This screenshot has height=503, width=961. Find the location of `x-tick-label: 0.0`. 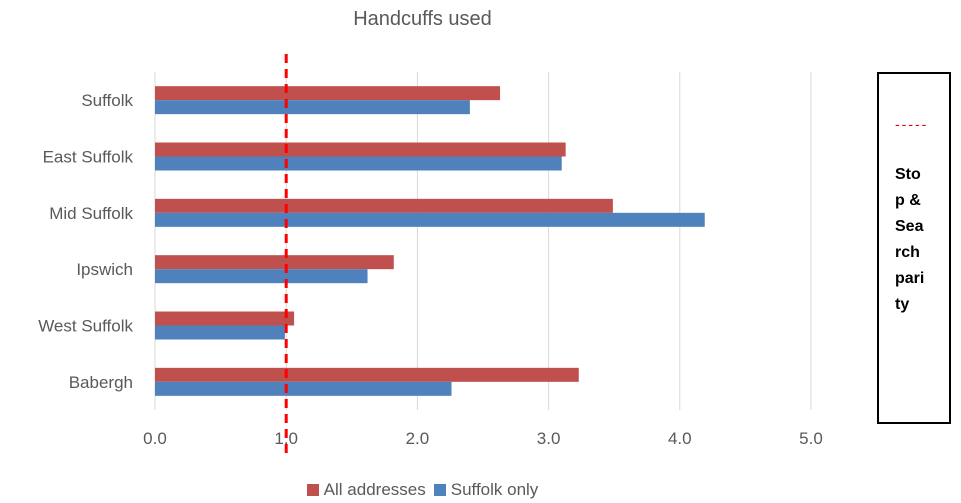

x-tick-label: 0.0 is located at coordinates (155, 438).